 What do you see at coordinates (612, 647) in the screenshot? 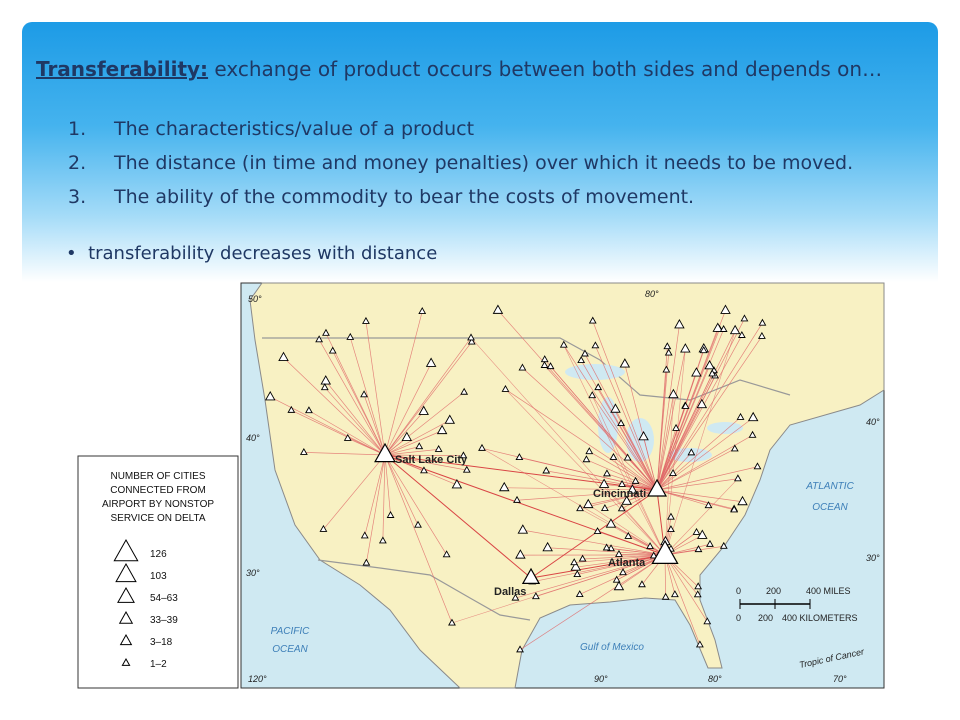
I see `map-label: Gulf of Mexico` at bounding box center [612, 647].